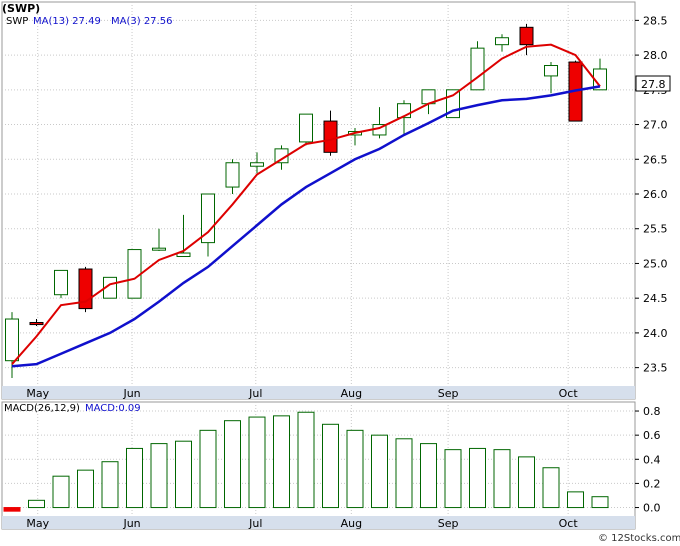  Describe the element at coordinates (655, 229) in the screenshot. I see `price-y-tick-label: 25.5` at that location.